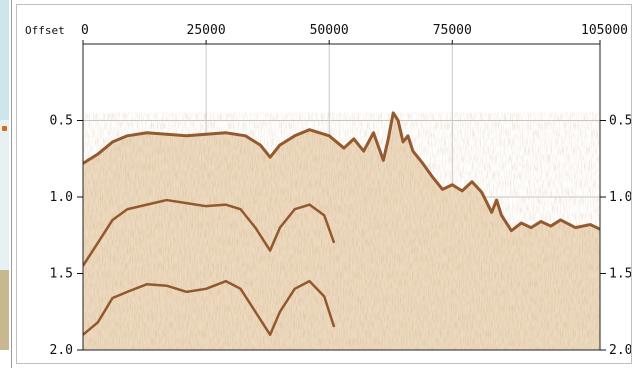 Image resolution: width=635 pixels, height=368 pixels. I want to click on left-panel-fill-top, so click(4, 60).